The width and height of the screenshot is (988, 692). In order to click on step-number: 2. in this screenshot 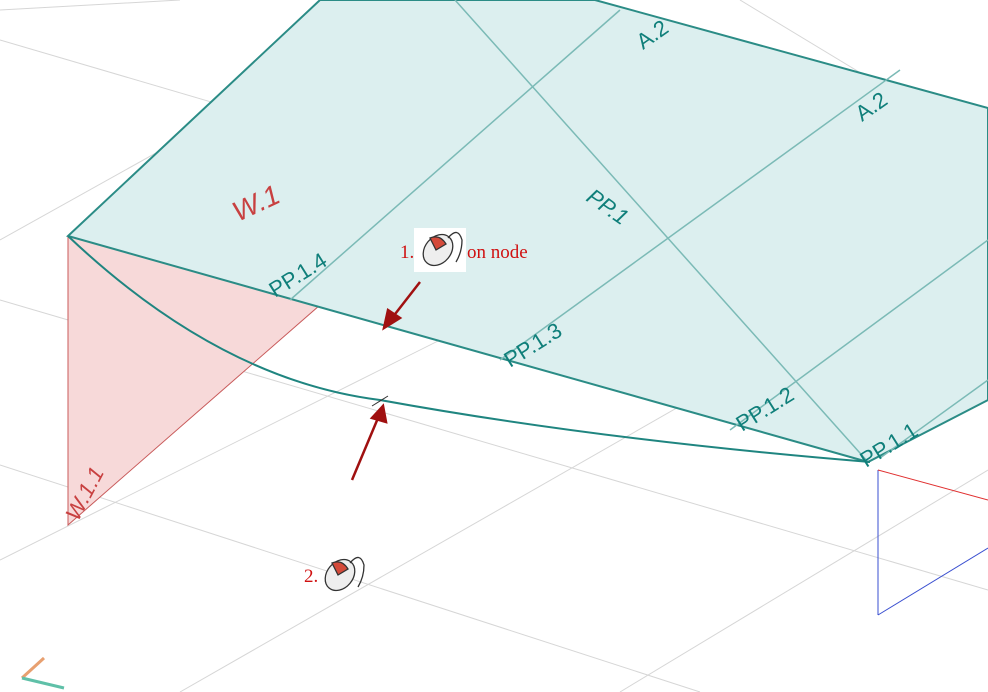, I will do `click(311, 576)`.